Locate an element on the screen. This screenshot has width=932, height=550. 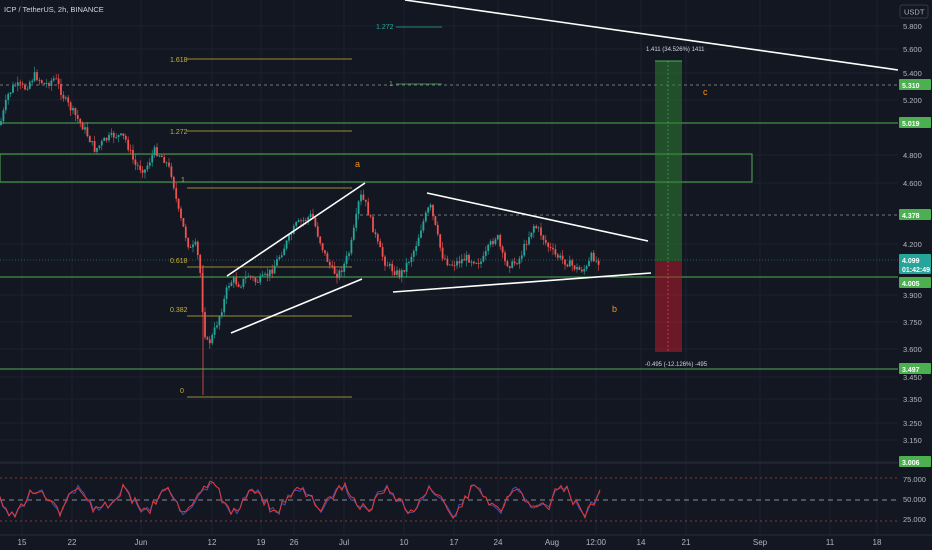
fib-retracement: 1.618 1.272 1 0.618 0.382 0 is located at coordinates (261, 227).